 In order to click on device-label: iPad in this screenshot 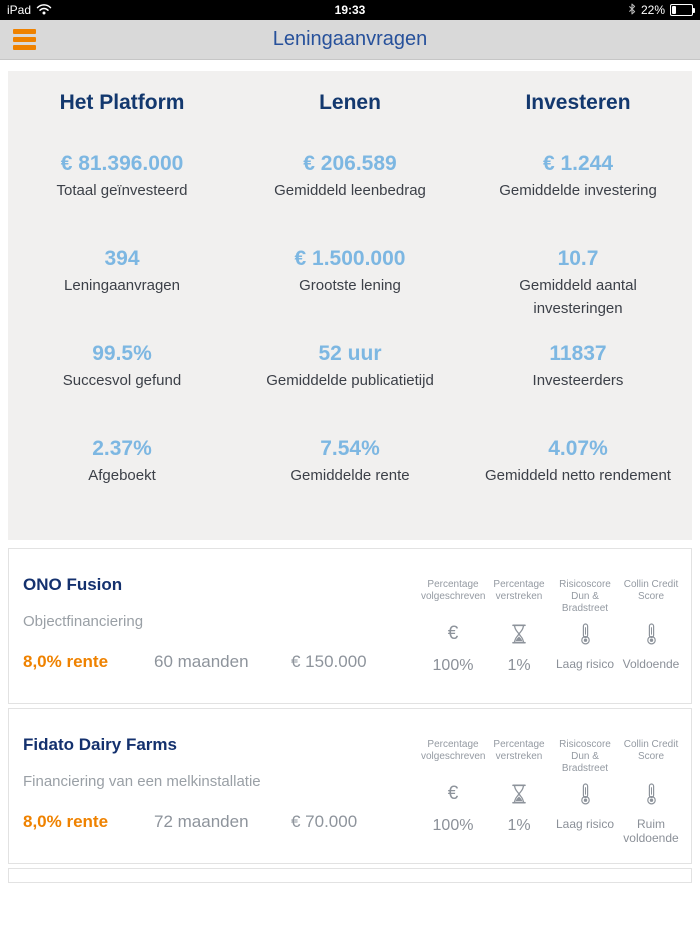, I will do `click(19, 10)`.